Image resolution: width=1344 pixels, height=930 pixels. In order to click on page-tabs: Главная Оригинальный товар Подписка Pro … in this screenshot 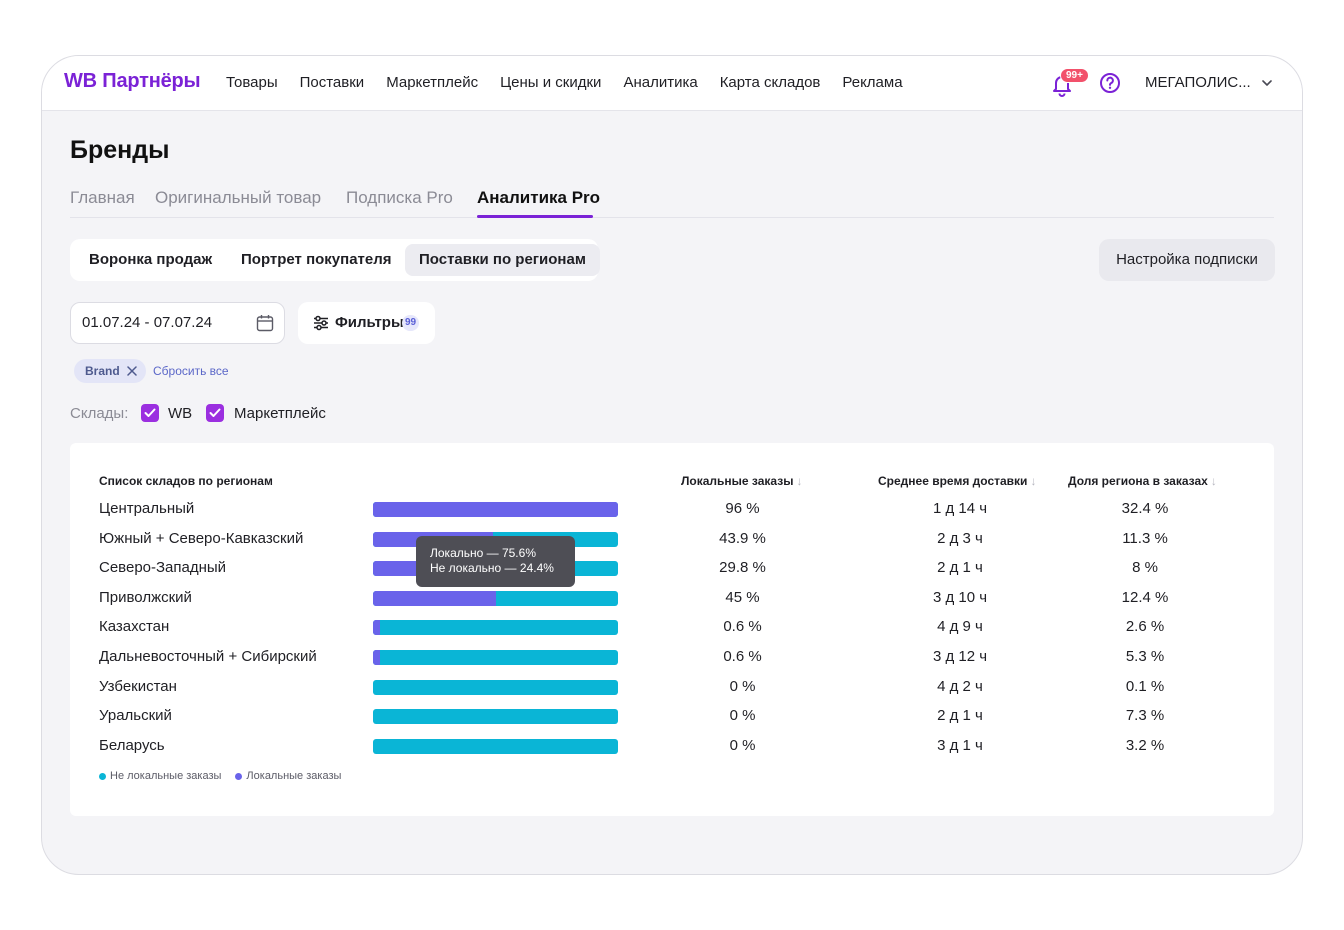, I will do `click(672, 203)`.